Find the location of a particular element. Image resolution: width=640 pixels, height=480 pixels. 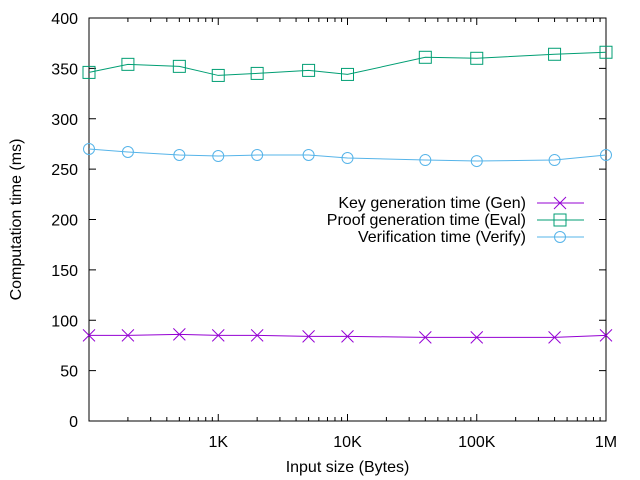

y-tick-label: 50 is located at coordinates (69, 372).